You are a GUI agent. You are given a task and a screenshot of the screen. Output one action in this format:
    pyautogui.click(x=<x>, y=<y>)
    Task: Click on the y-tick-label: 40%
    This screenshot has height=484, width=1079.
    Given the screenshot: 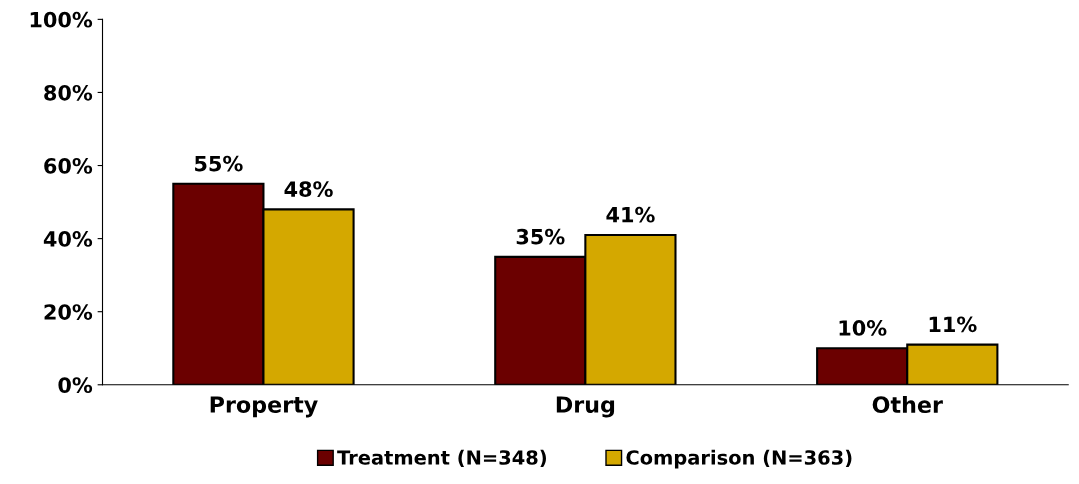 What is the action you would take?
    pyautogui.click(x=68, y=239)
    